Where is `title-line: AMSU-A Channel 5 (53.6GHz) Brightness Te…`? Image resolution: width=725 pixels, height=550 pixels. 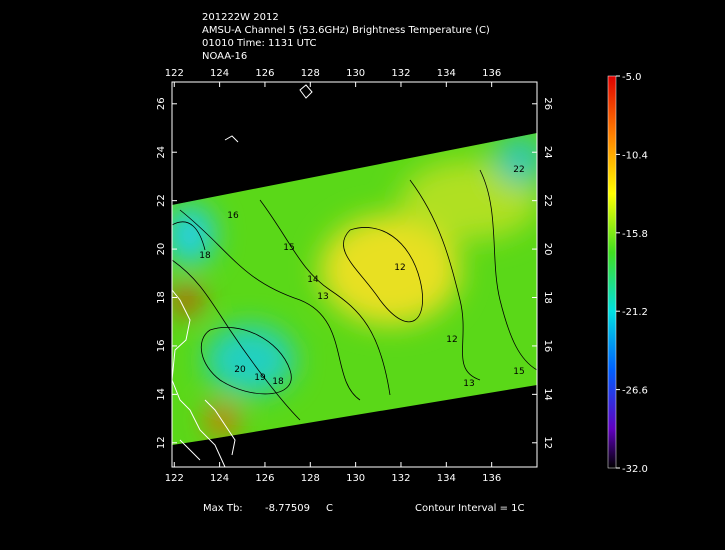
title-line: AMSU-A Channel 5 (53.6GHz) Brightness Te… is located at coordinates (346, 30).